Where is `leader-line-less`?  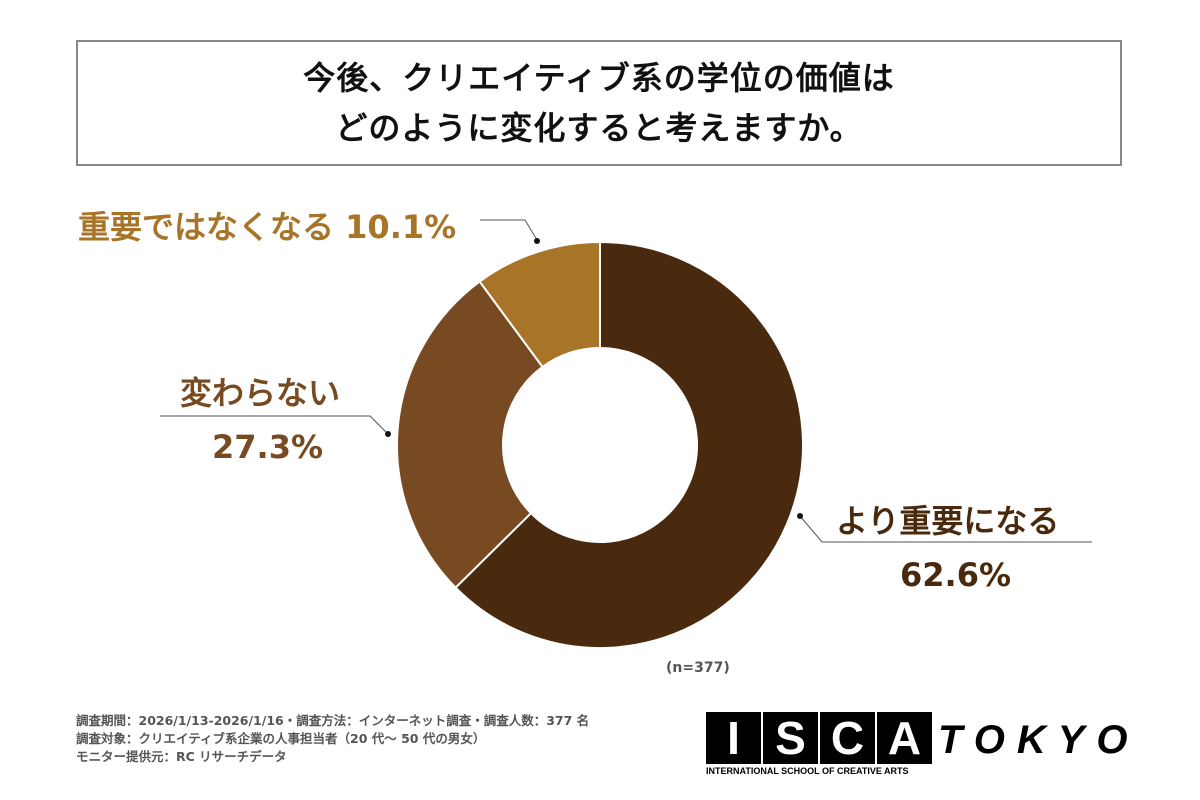 leader-line-less is located at coordinates (509, 230).